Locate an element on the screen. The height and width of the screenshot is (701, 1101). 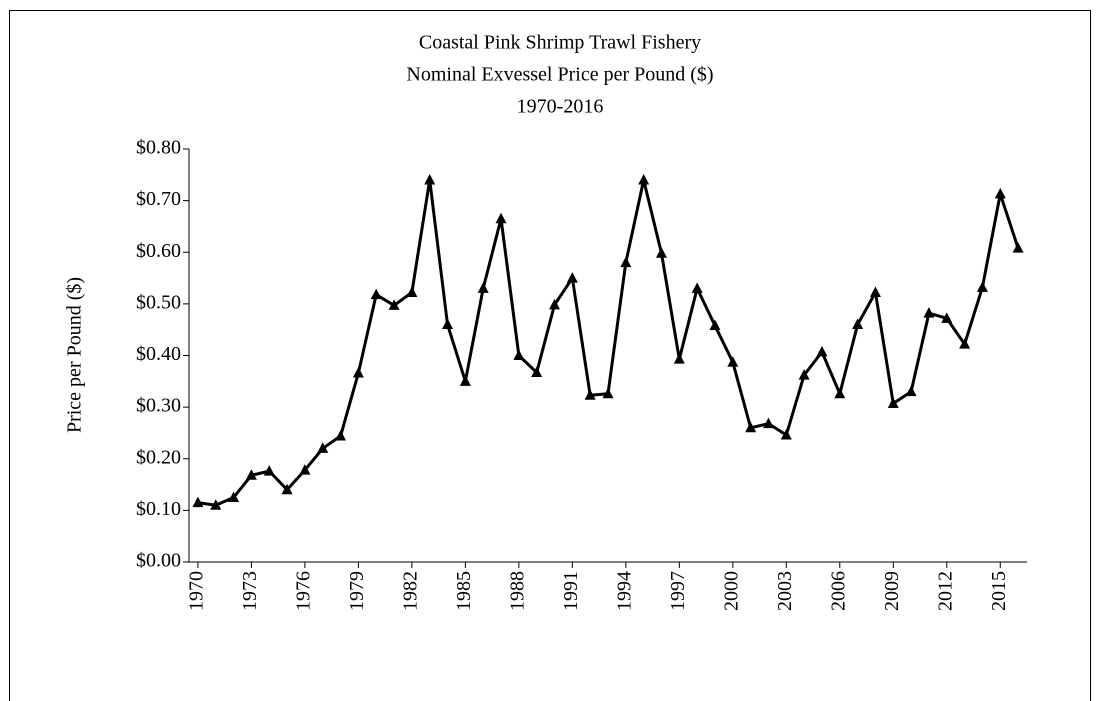
x-tick-label: 1976 is located at coordinates (303, 591).